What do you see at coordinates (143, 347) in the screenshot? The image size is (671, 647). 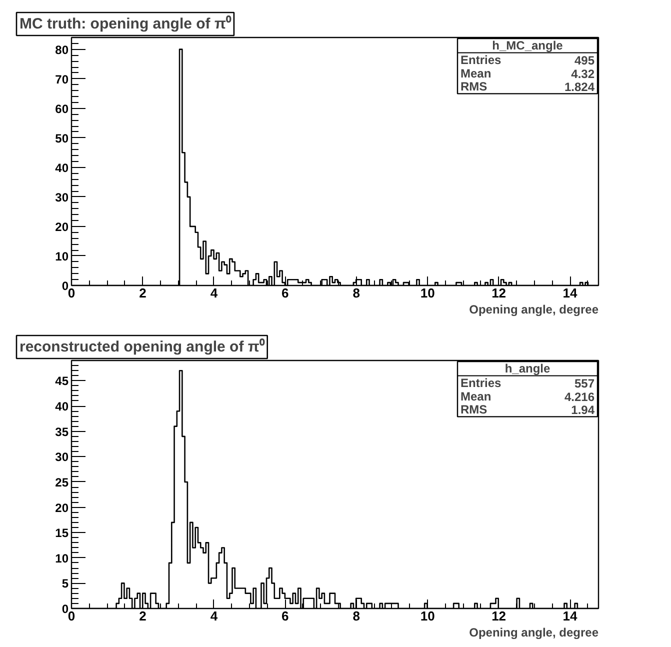 I see `chart-title: reconstructed opening angle of π⁰` at bounding box center [143, 347].